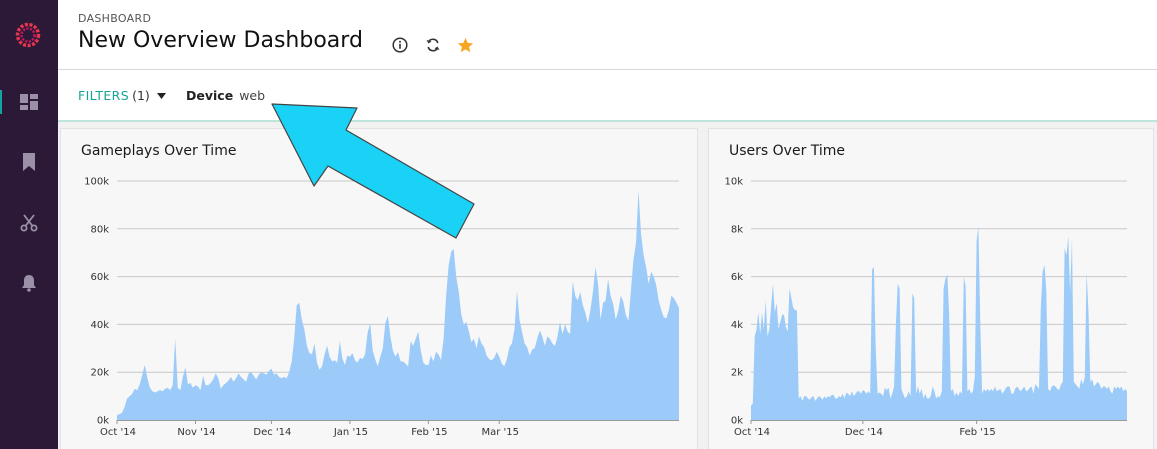 The height and width of the screenshot is (449, 1157). Describe the element at coordinates (939, 323) in the screenshot. I see `series-area` at that location.